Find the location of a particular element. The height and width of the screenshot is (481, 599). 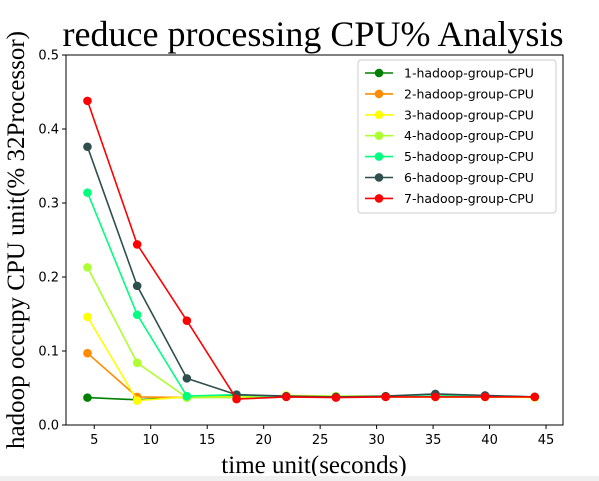

legend-entry: 5-hadoop-group-CPU is located at coordinates (449, 156).